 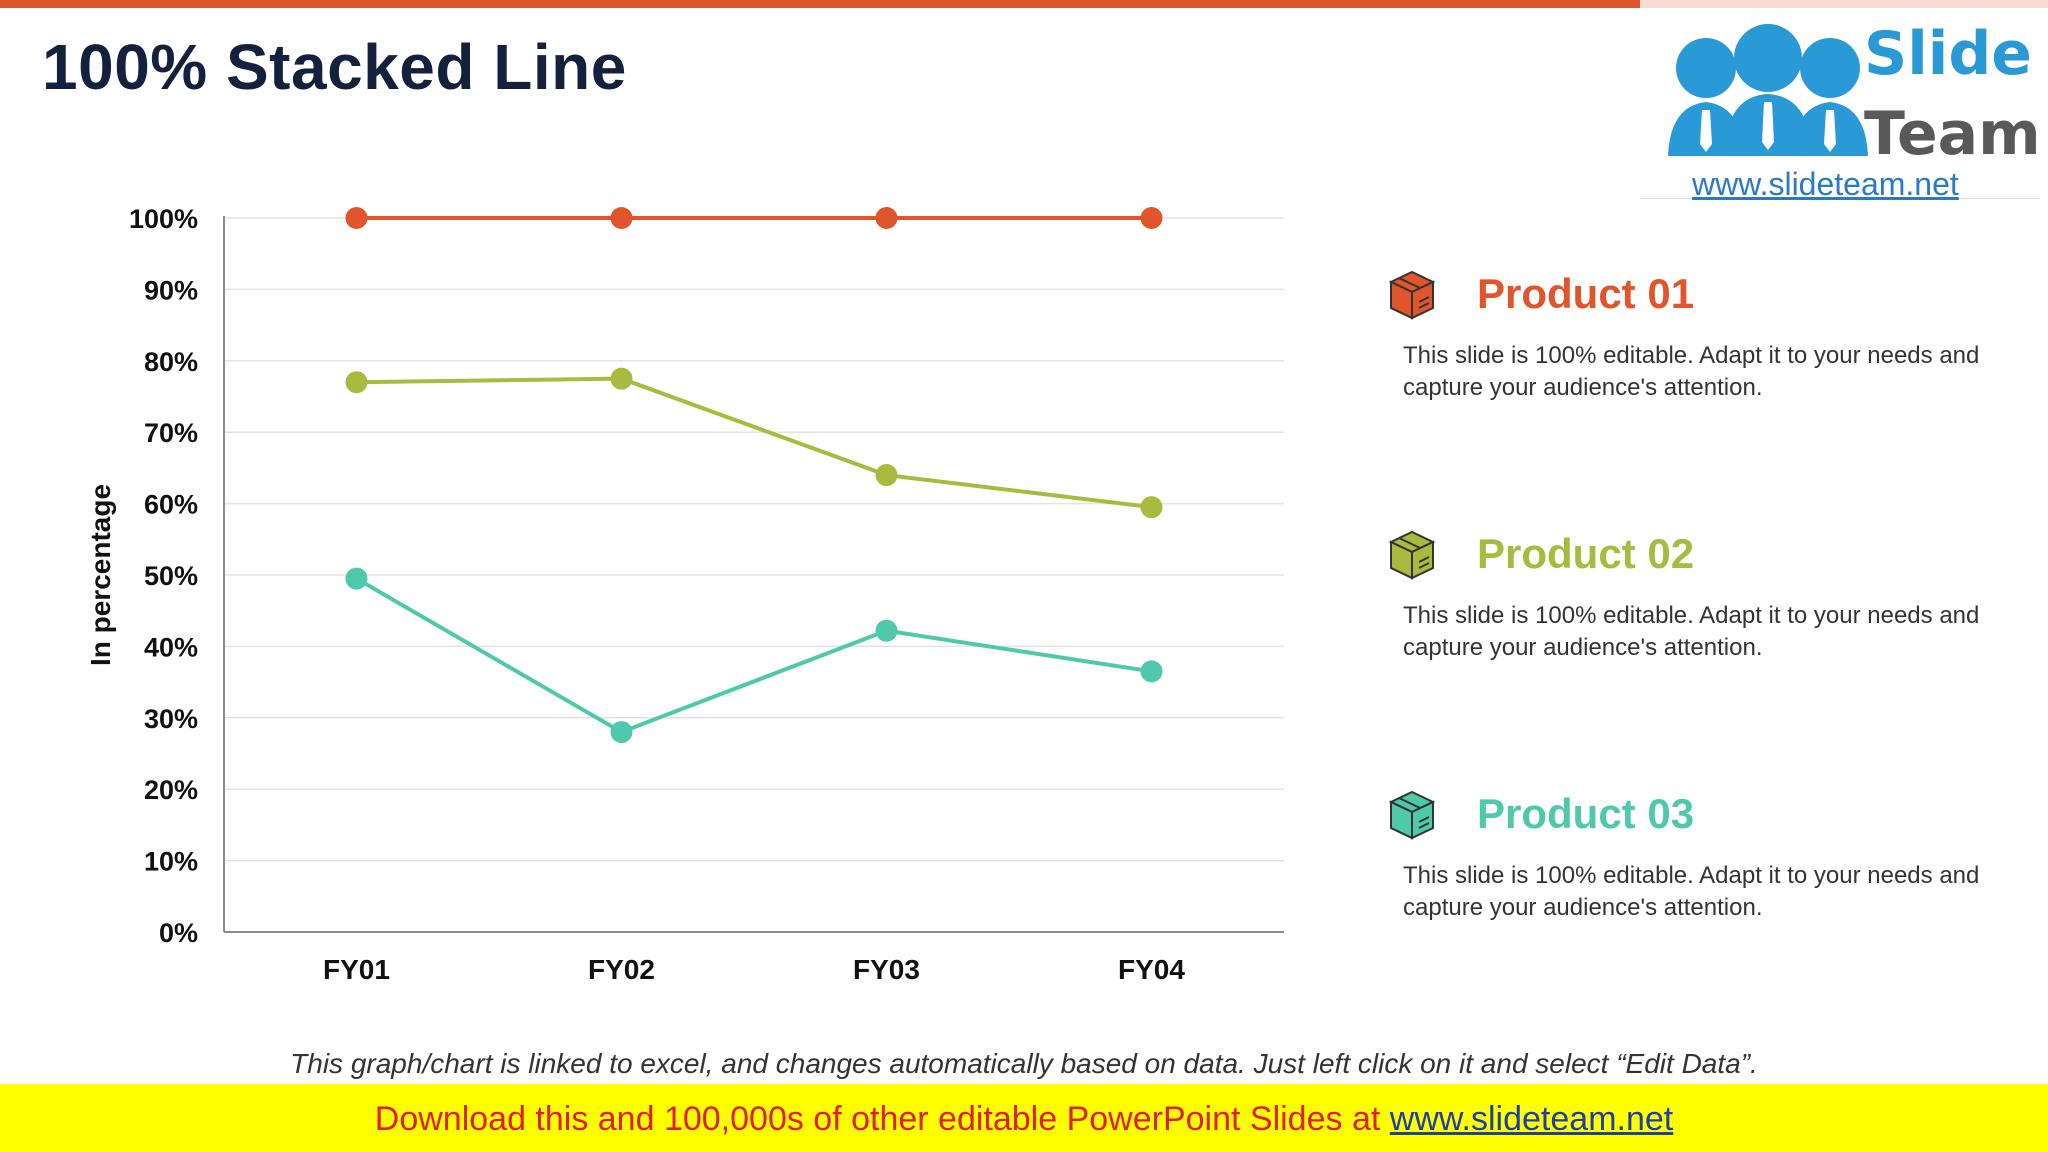 What do you see at coordinates (1586, 553) in the screenshot?
I see `legend-name: Product 02` at bounding box center [1586, 553].